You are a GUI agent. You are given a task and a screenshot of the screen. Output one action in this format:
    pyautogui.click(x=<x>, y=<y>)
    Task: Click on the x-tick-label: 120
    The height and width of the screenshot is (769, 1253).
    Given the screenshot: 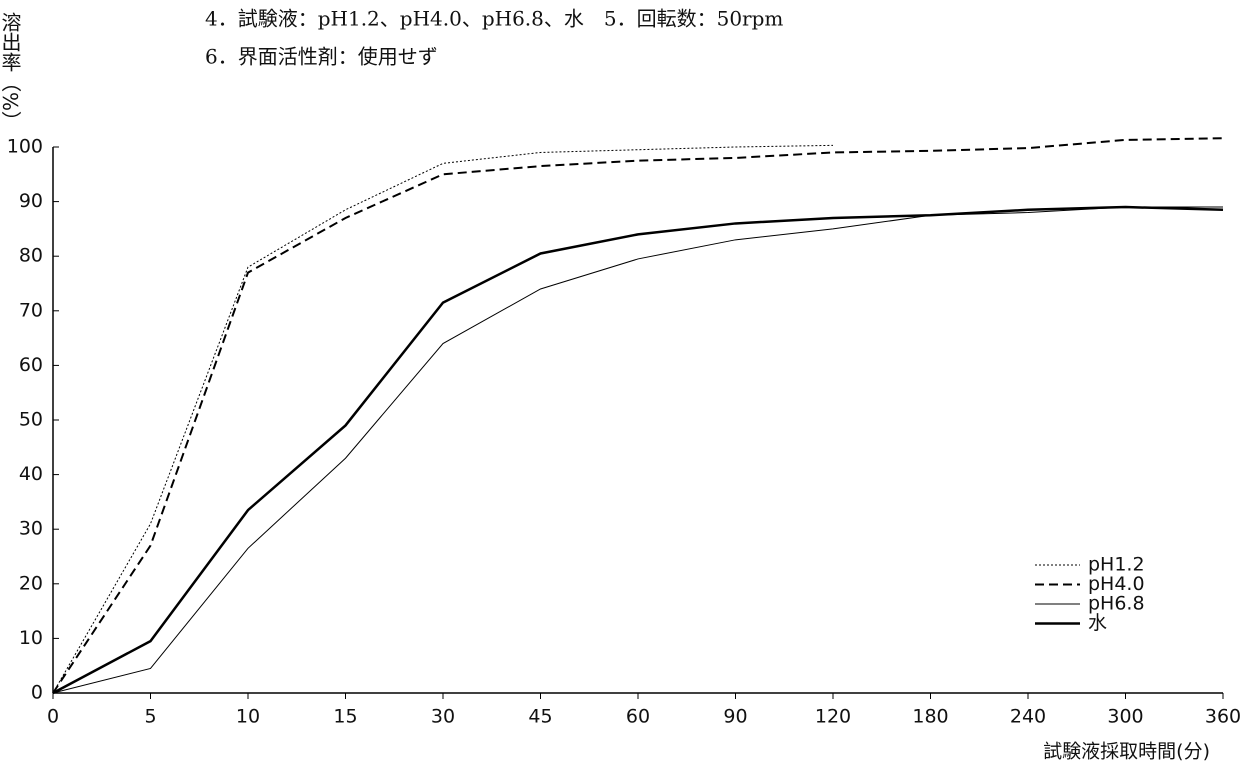 What is the action you would take?
    pyautogui.click(x=833, y=717)
    